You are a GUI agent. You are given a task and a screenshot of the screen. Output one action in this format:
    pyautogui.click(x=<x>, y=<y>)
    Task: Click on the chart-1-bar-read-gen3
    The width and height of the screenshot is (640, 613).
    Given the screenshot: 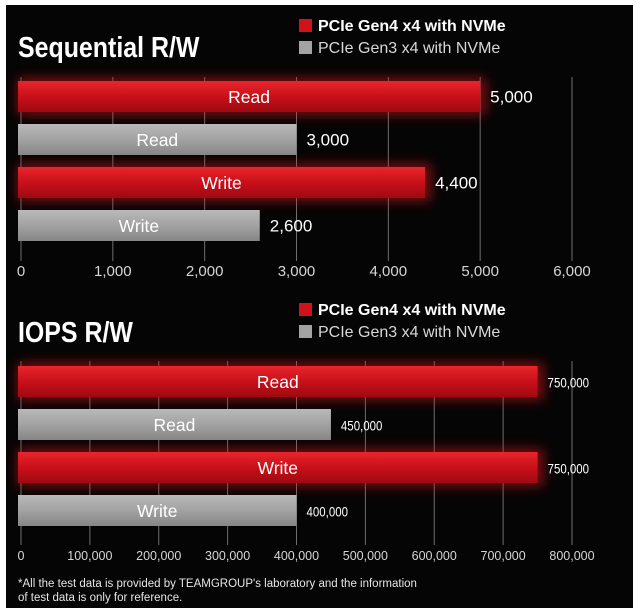 What is the action you would take?
    pyautogui.click(x=157, y=139)
    